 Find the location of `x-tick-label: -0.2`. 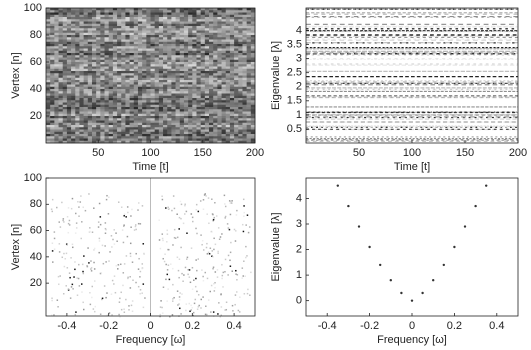

x-tick-label: -0.2 is located at coordinates (369, 326).